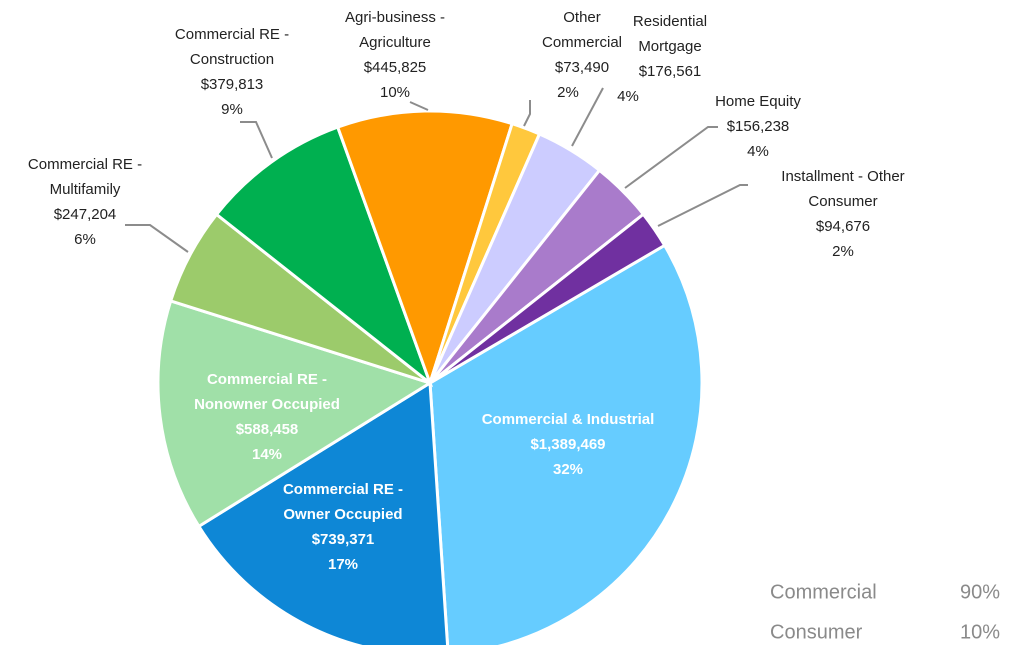 This screenshot has height=645, width=1010. What do you see at coordinates (816, 632) in the screenshot?
I see `summary-name: Consumer` at bounding box center [816, 632].